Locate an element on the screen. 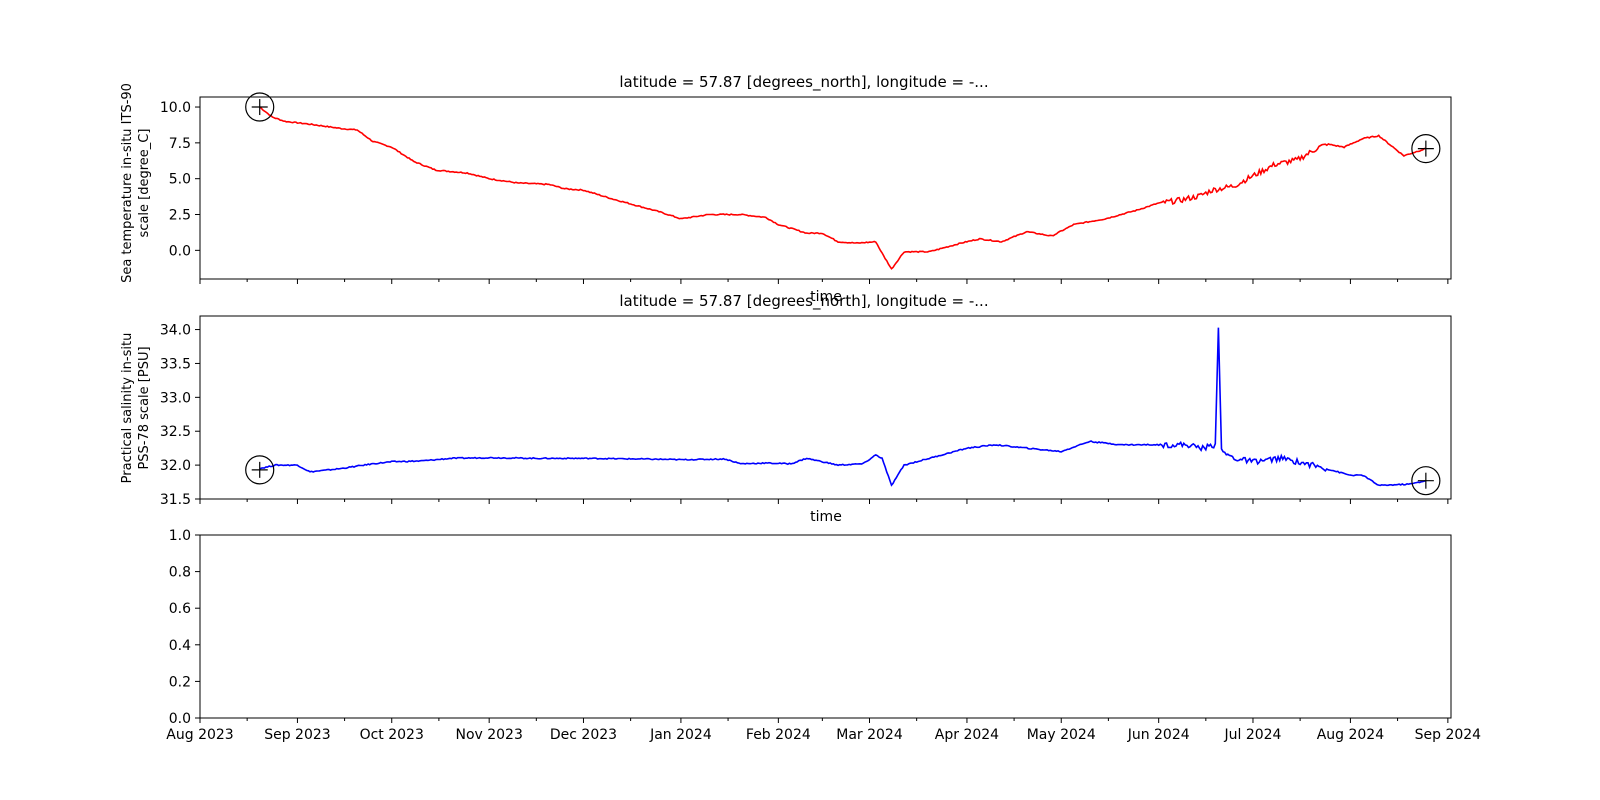 The width and height of the screenshot is (1600, 800). temperature-ylabel-line2: scale [degree_C] is located at coordinates (144, 183).